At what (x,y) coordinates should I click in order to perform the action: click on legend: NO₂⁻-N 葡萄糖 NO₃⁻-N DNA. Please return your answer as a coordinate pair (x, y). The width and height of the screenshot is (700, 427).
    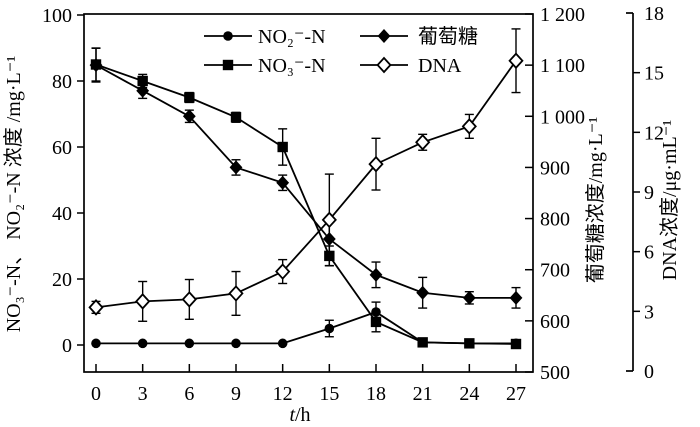
    Looking at the image, I should click on (341, 51).